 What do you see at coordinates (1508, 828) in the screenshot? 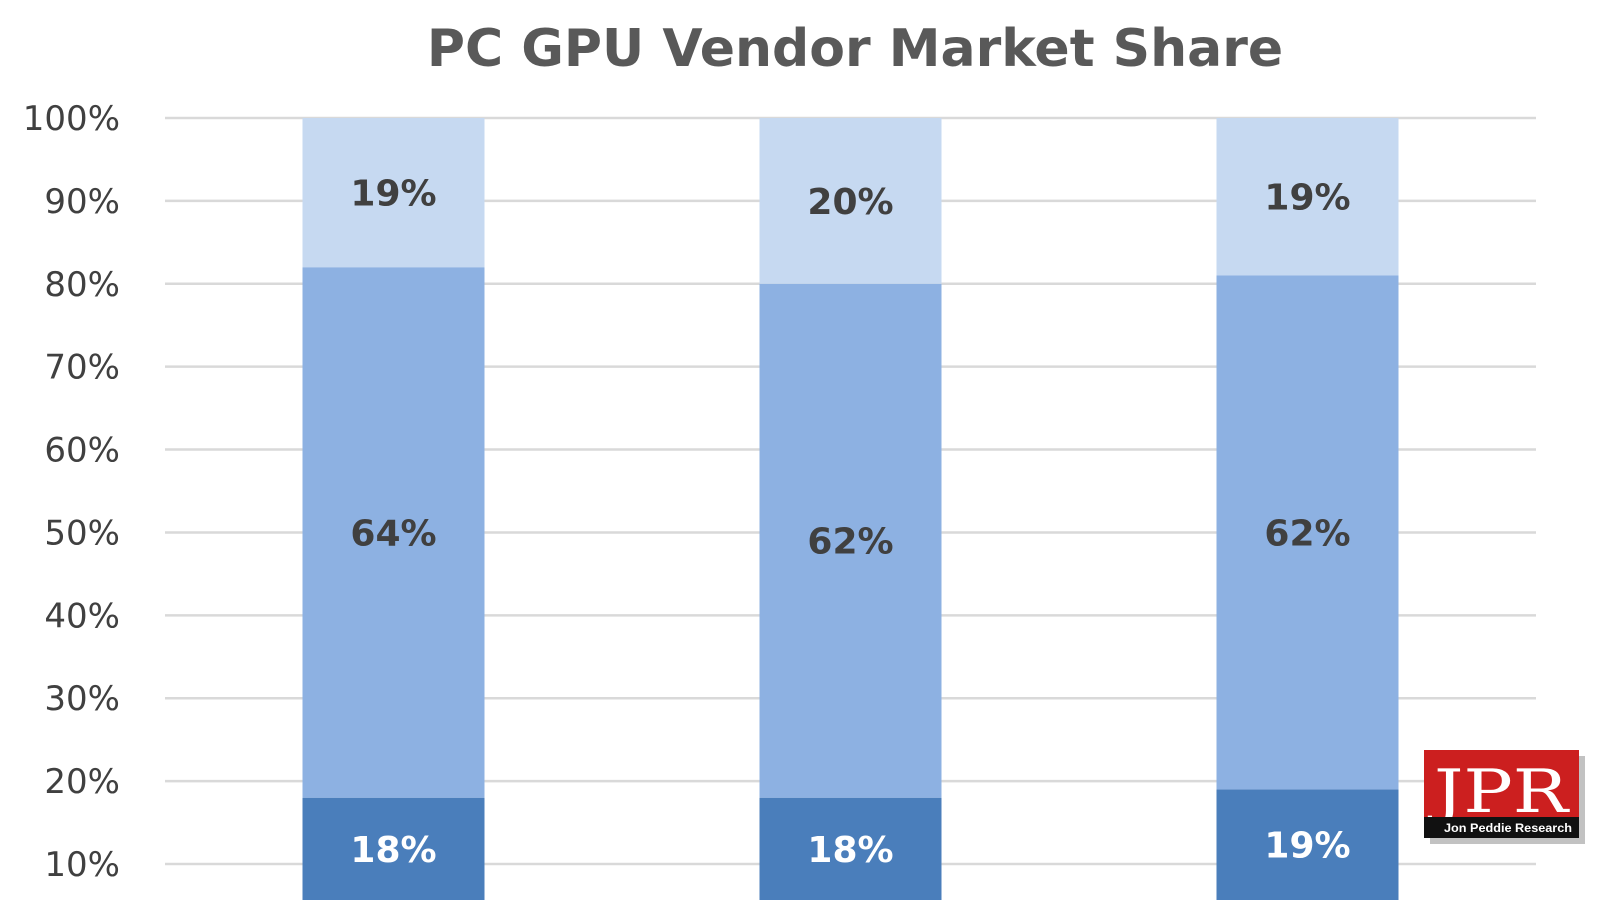
I see `jpr-logo-subtext: Jon Peddie Research` at bounding box center [1508, 828].